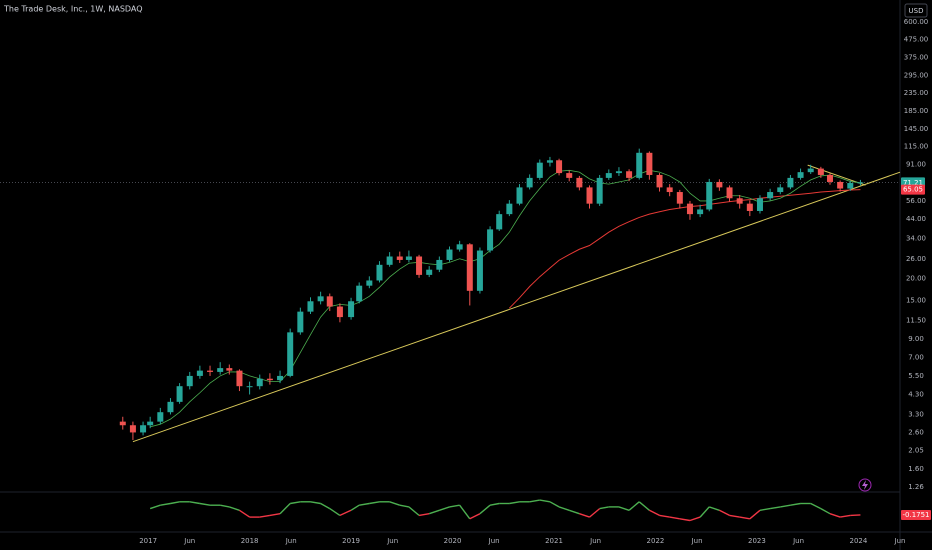 The width and height of the screenshot is (932, 550). Describe the element at coordinates (865, 485) in the screenshot. I see `event-icon` at that location.